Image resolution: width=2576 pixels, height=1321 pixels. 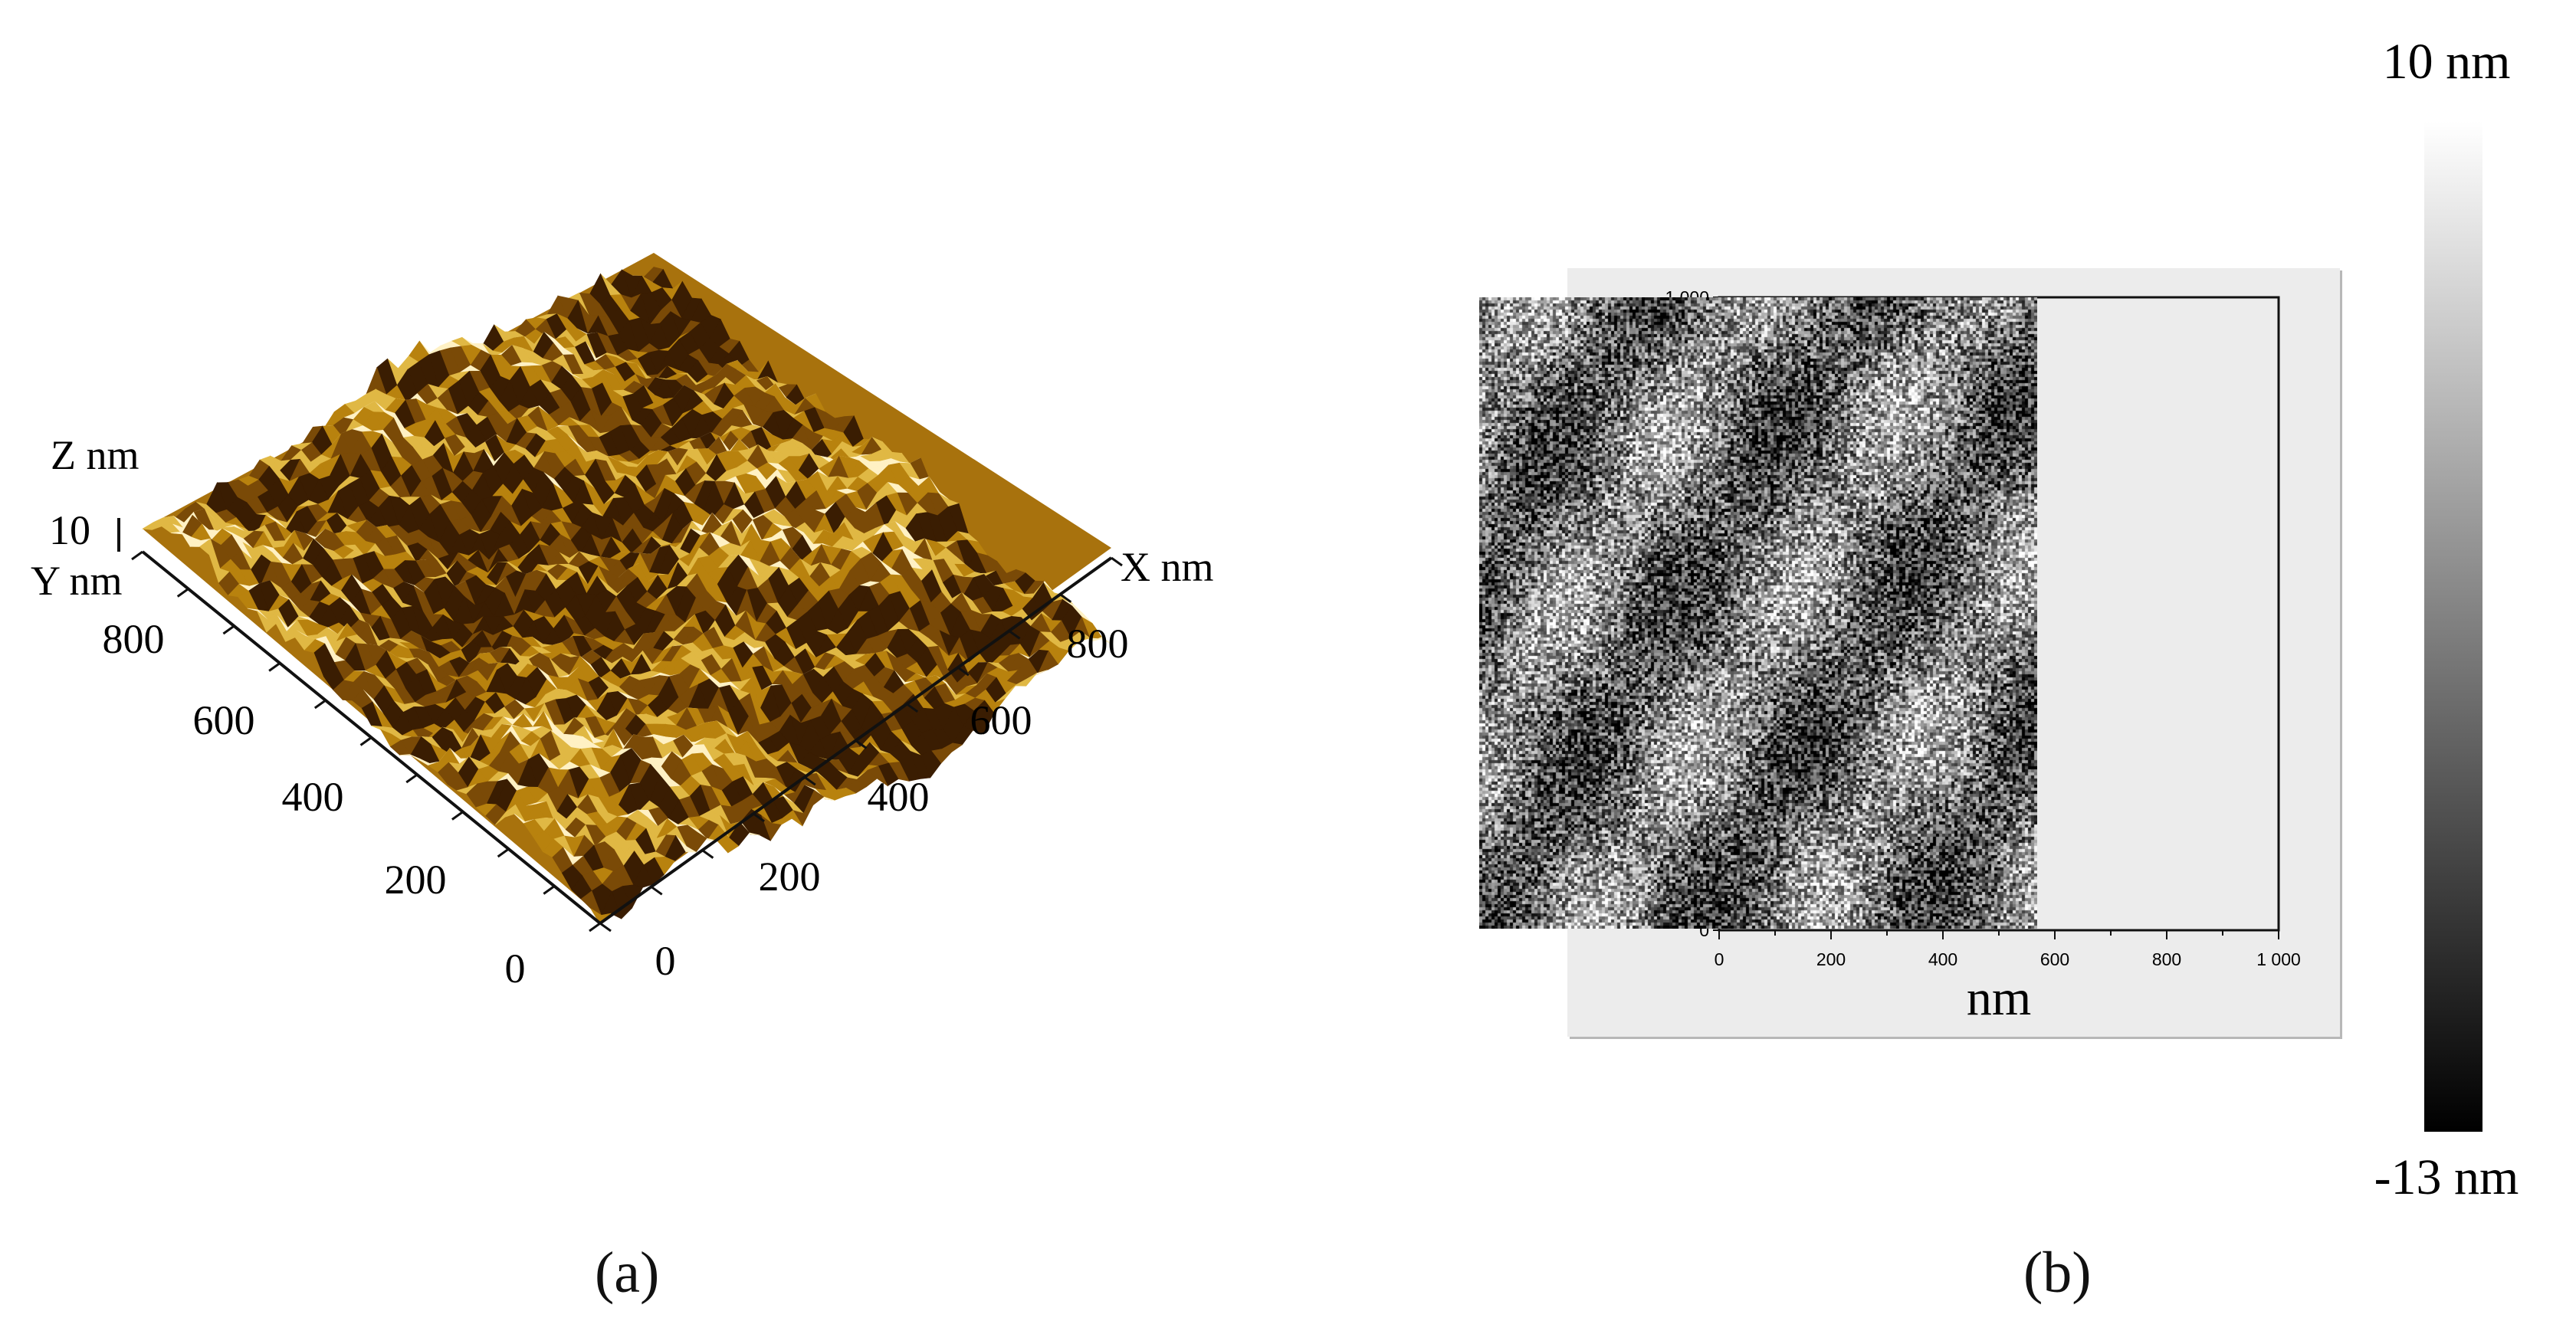 I want to click on y-tick-label-800: 800, so click(x=134, y=639).